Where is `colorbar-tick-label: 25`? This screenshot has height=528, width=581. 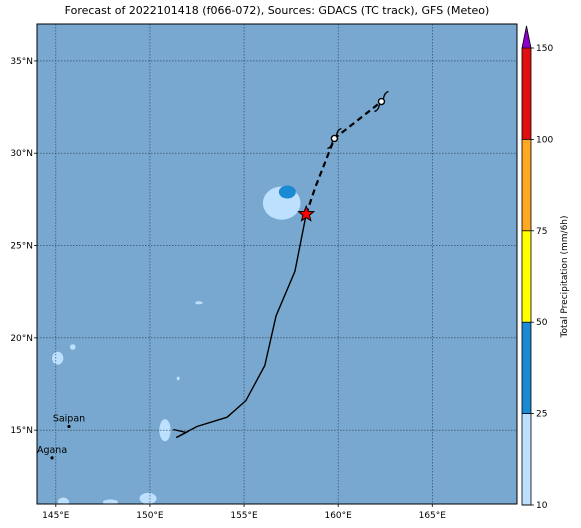
colorbar-tick-label: 25 is located at coordinates (541, 415).